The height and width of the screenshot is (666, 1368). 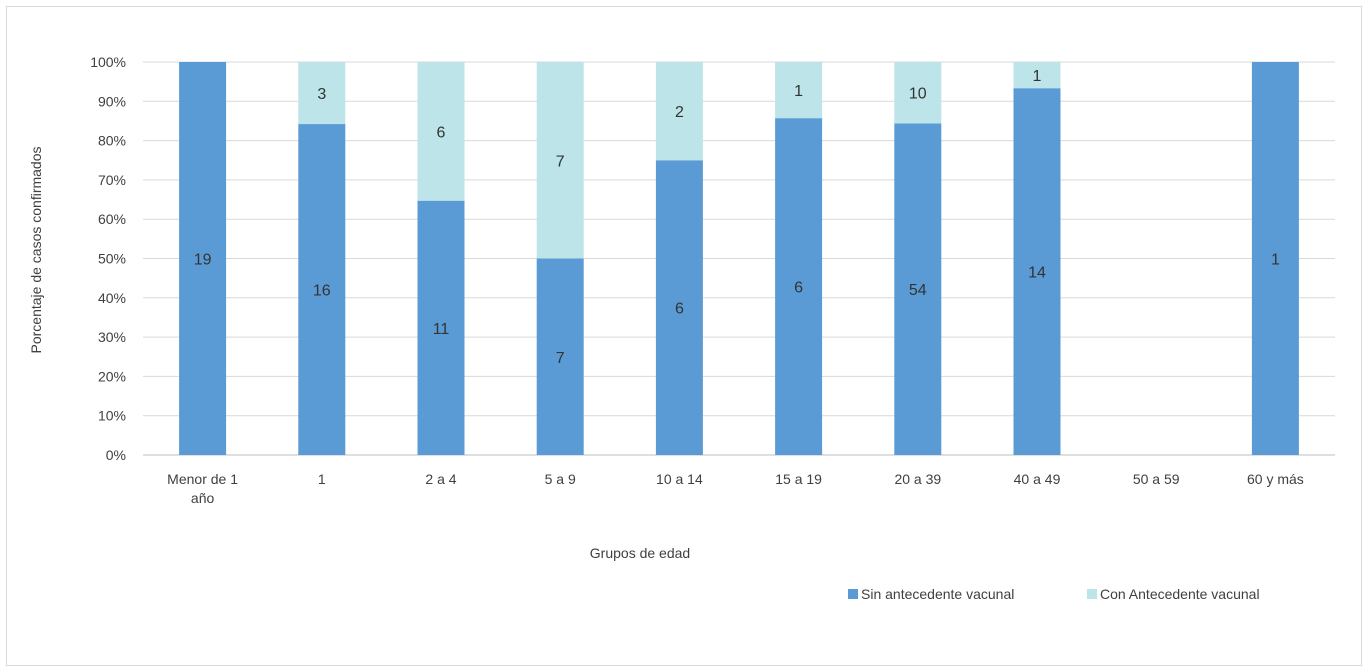 I want to click on y-tick-label: 20%, so click(x=112, y=376).